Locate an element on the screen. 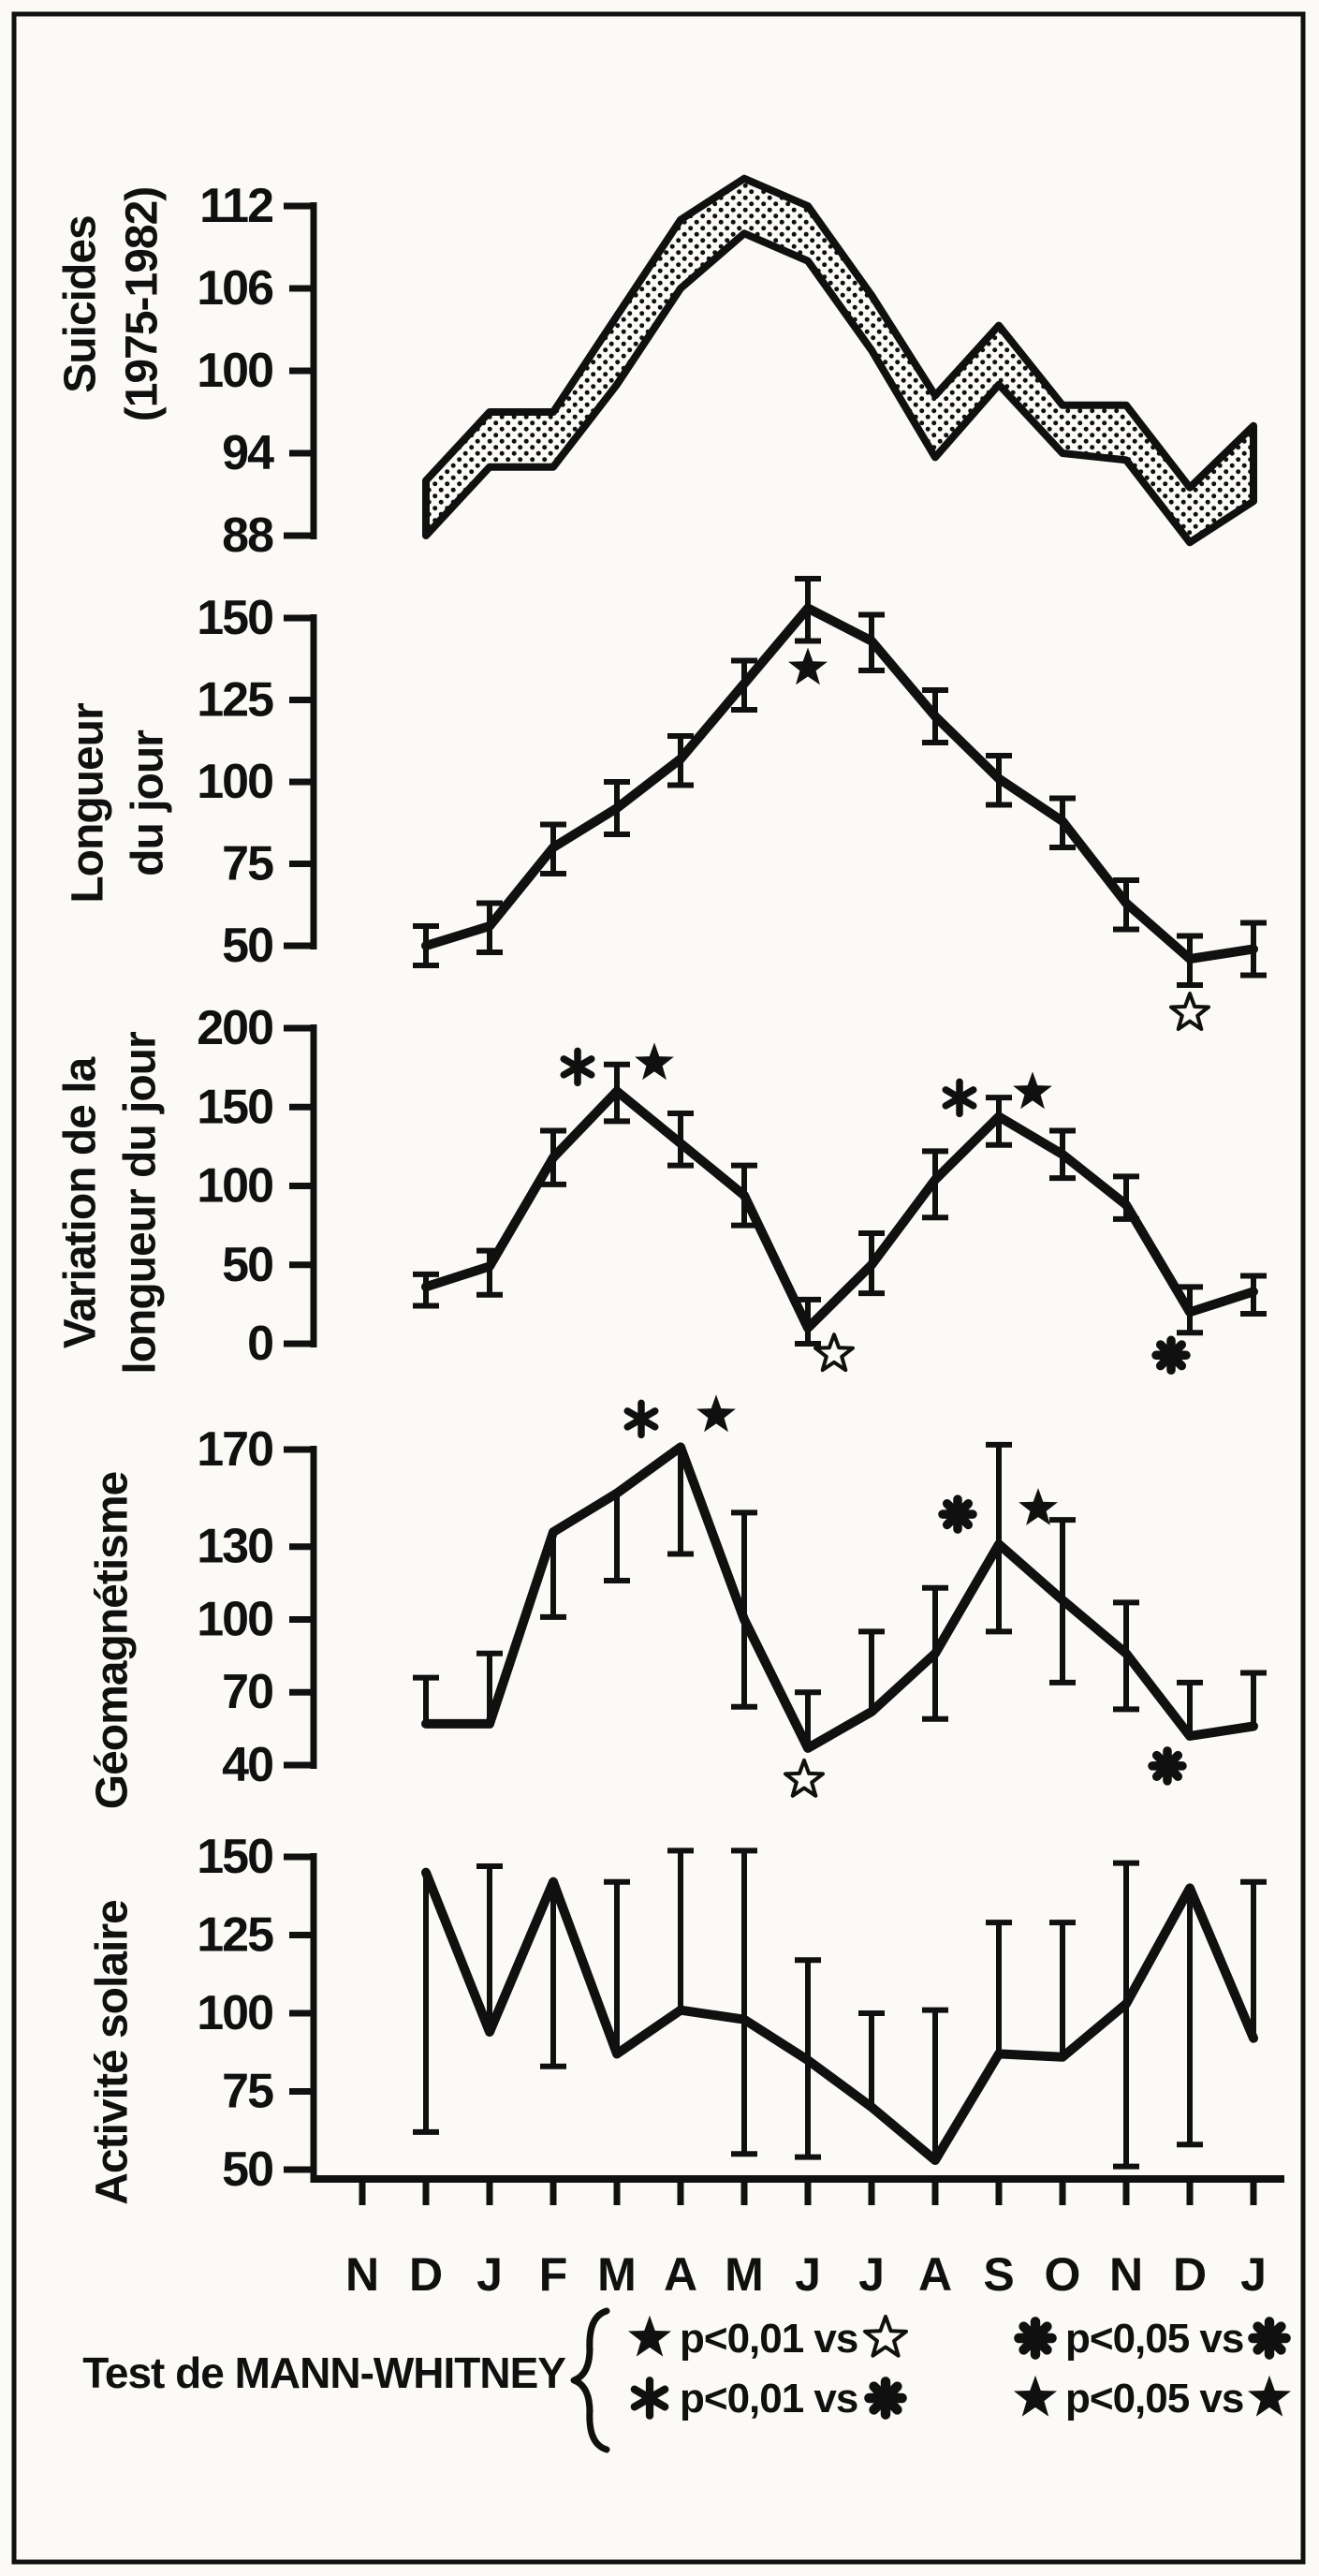 Image resolution: width=1319 pixels, height=2576 pixels. panel-title: (1975-1982) is located at coordinates (143, 304).